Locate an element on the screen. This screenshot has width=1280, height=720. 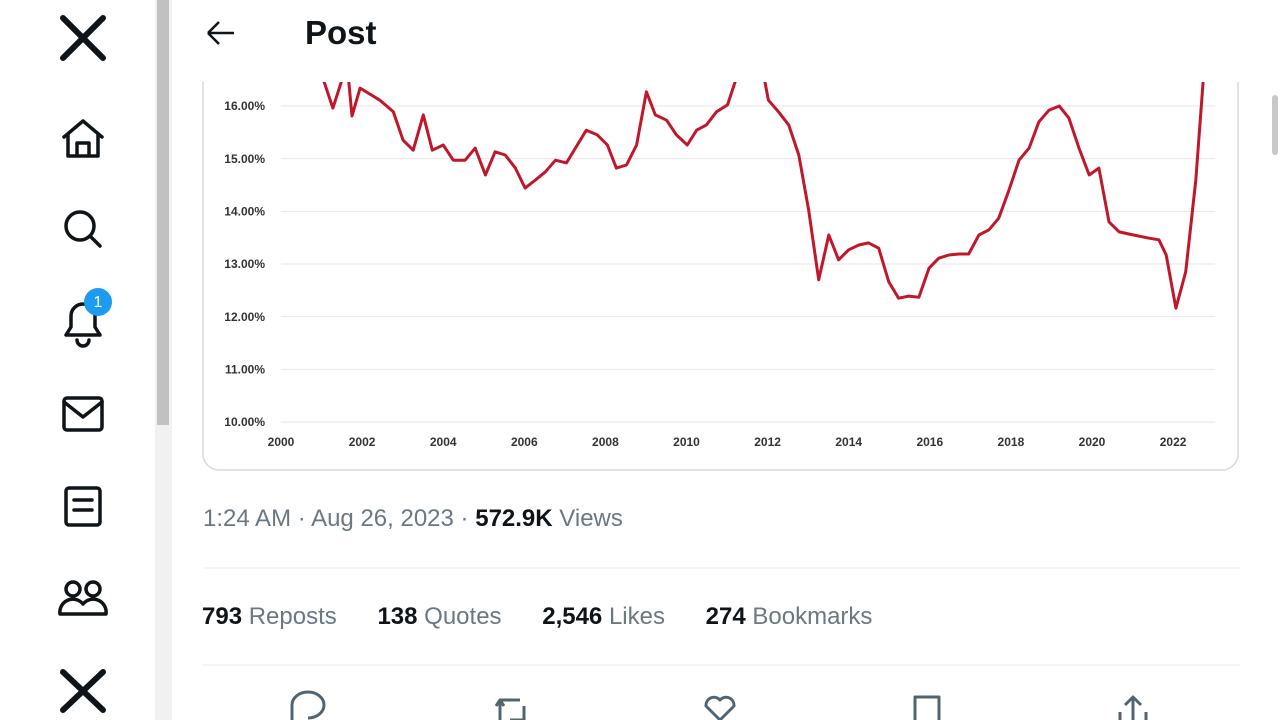
x-tick-label: 2018 is located at coordinates (1011, 442).